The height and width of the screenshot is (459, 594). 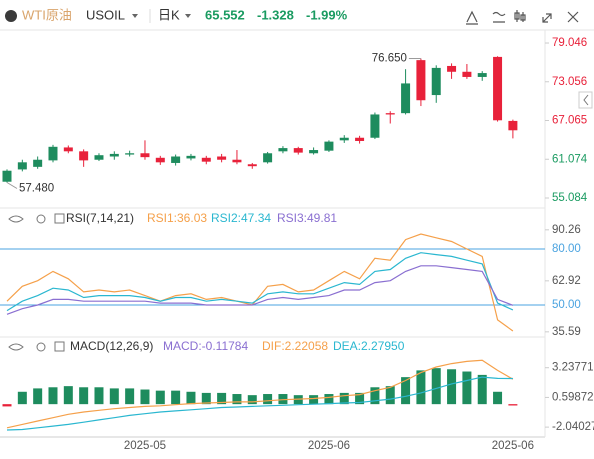 I want to click on side-toggle, so click(x=585, y=100).